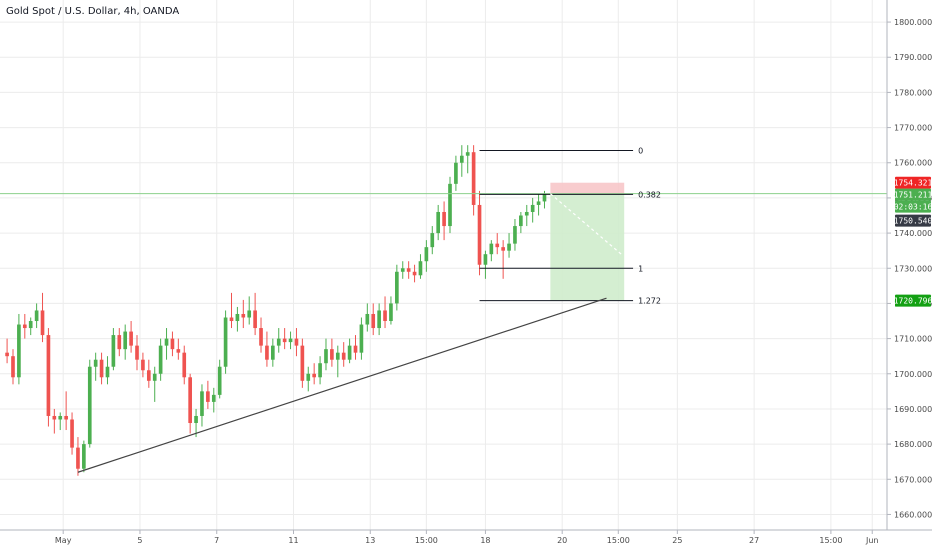  What do you see at coordinates (913, 57) in the screenshot?
I see `y-tick-label: 1790.000` at bounding box center [913, 57].